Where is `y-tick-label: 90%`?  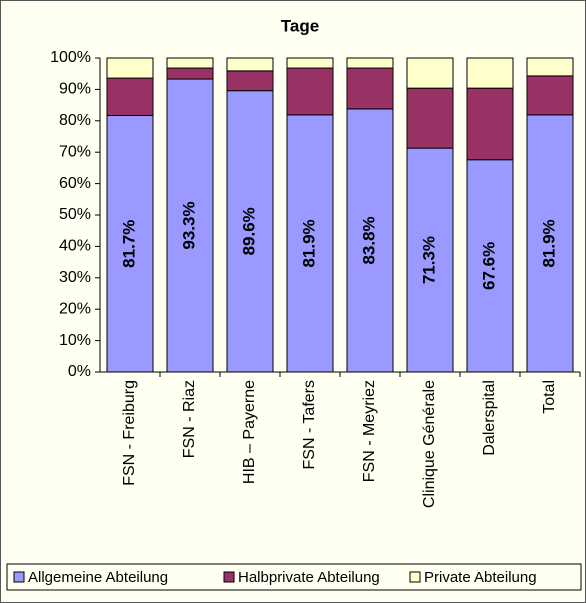 y-tick-label: 90% is located at coordinates (75, 89).